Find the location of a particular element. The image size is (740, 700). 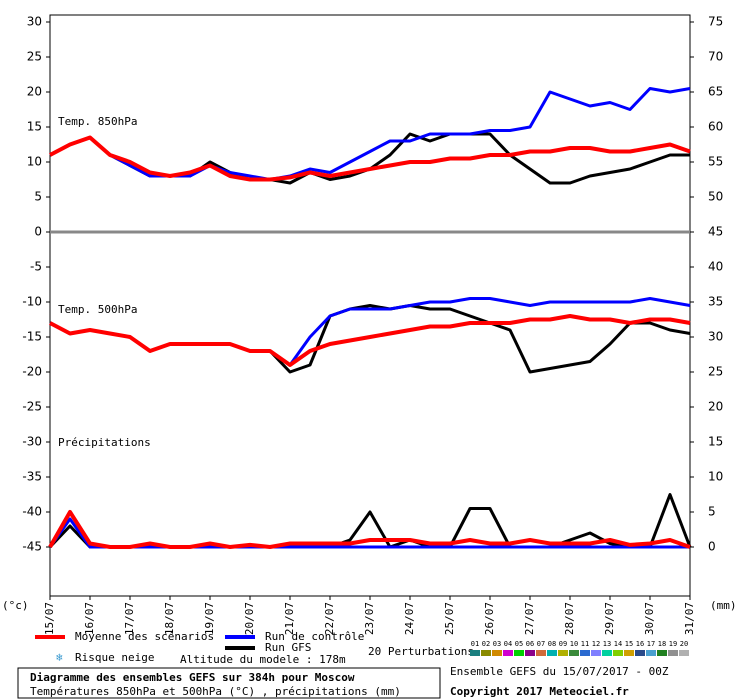

perturbation-label: 11 is located at coordinates (585, 644).